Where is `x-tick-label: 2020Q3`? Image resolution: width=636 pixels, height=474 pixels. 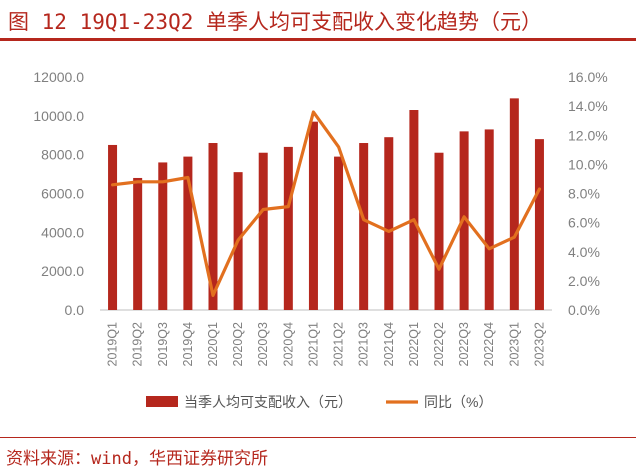 x-tick-label: 2020Q3 is located at coordinates (263, 344).